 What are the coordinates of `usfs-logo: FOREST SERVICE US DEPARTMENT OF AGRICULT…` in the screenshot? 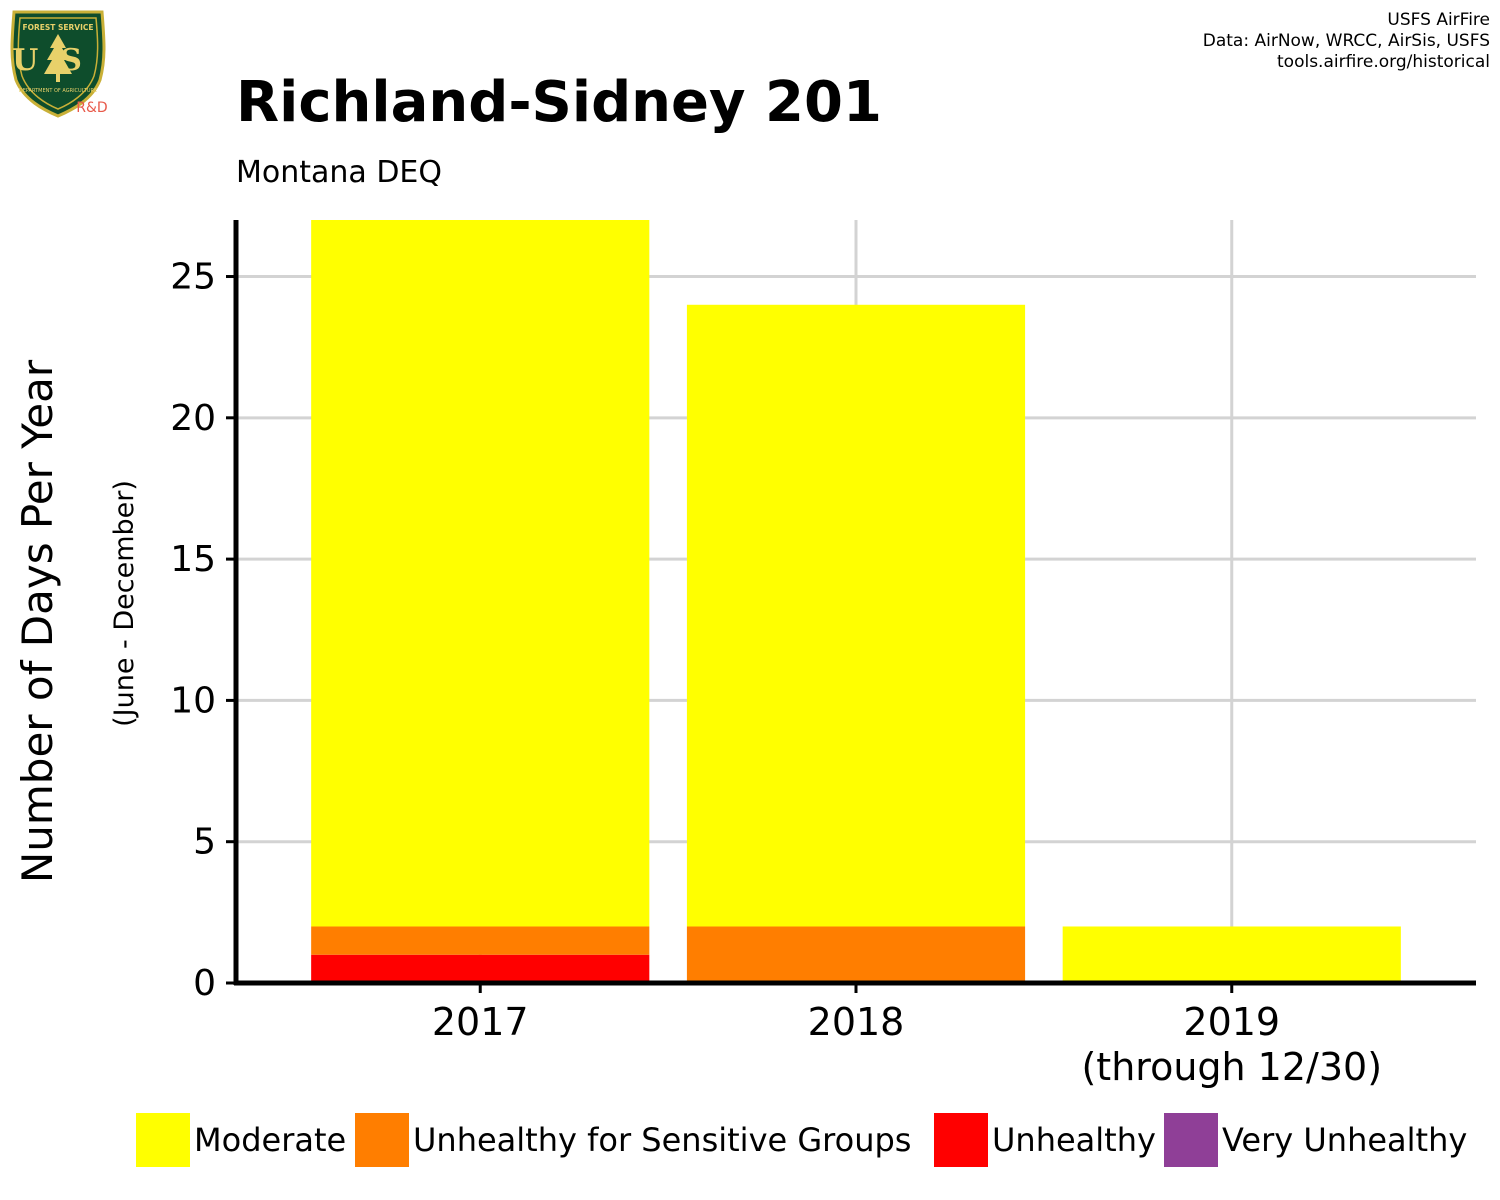 It's located at (59, 64).